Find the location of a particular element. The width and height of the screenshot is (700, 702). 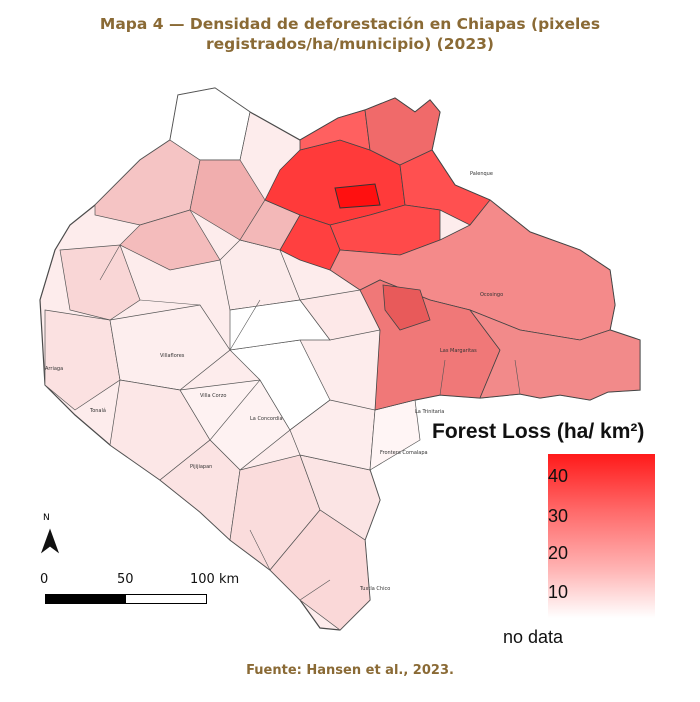

scale-label-end: 100 km is located at coordinates (215, 579).